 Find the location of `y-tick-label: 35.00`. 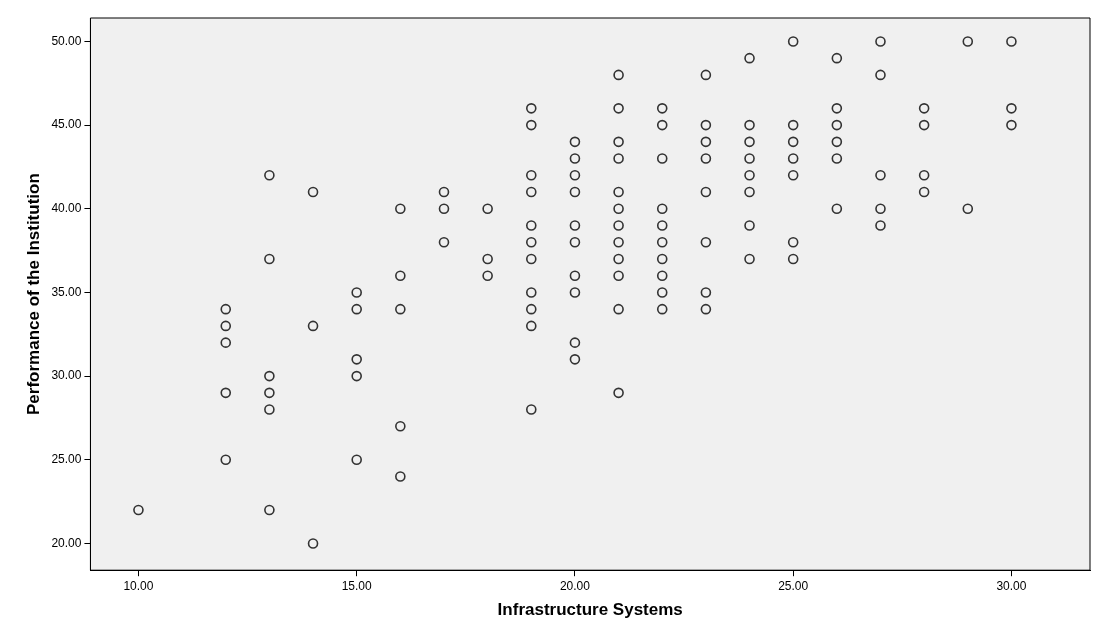

y-tick-label: 35.00 is located at coordinates (66, 291).